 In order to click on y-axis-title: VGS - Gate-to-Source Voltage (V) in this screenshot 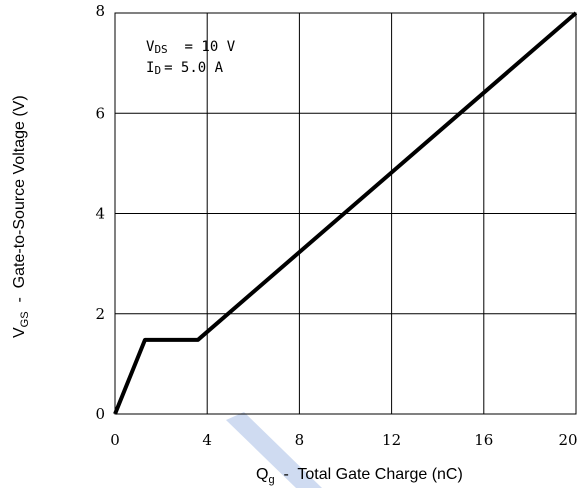, I will do `click(21, 216)`.